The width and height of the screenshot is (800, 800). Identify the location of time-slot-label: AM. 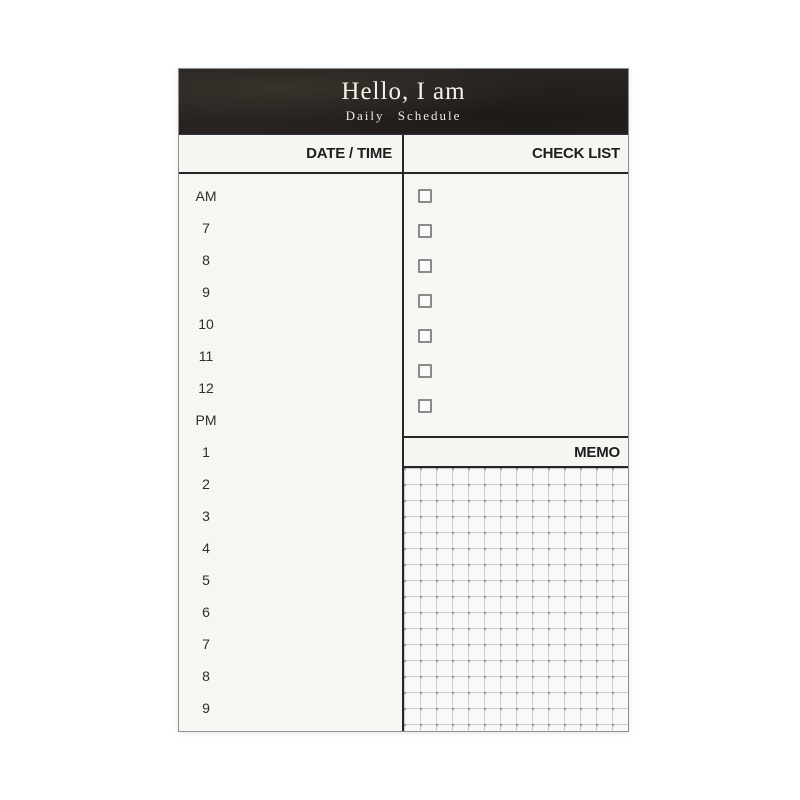
(206, 196).